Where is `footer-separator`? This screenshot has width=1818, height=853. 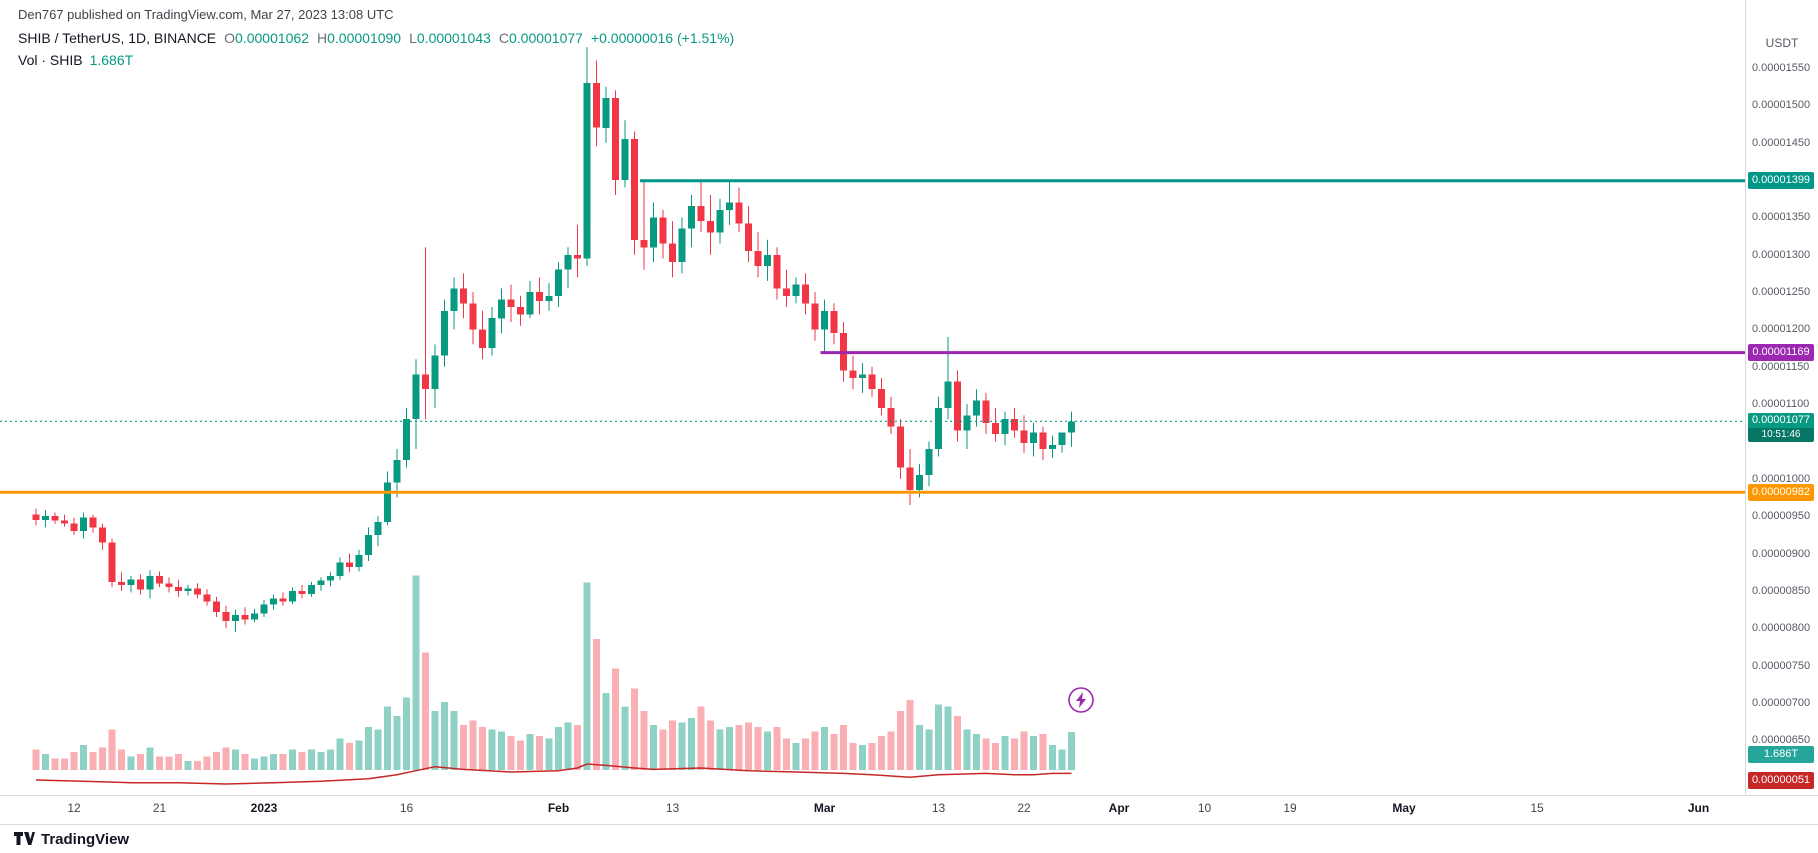 footer-separator is located at coordinates (909, 824).